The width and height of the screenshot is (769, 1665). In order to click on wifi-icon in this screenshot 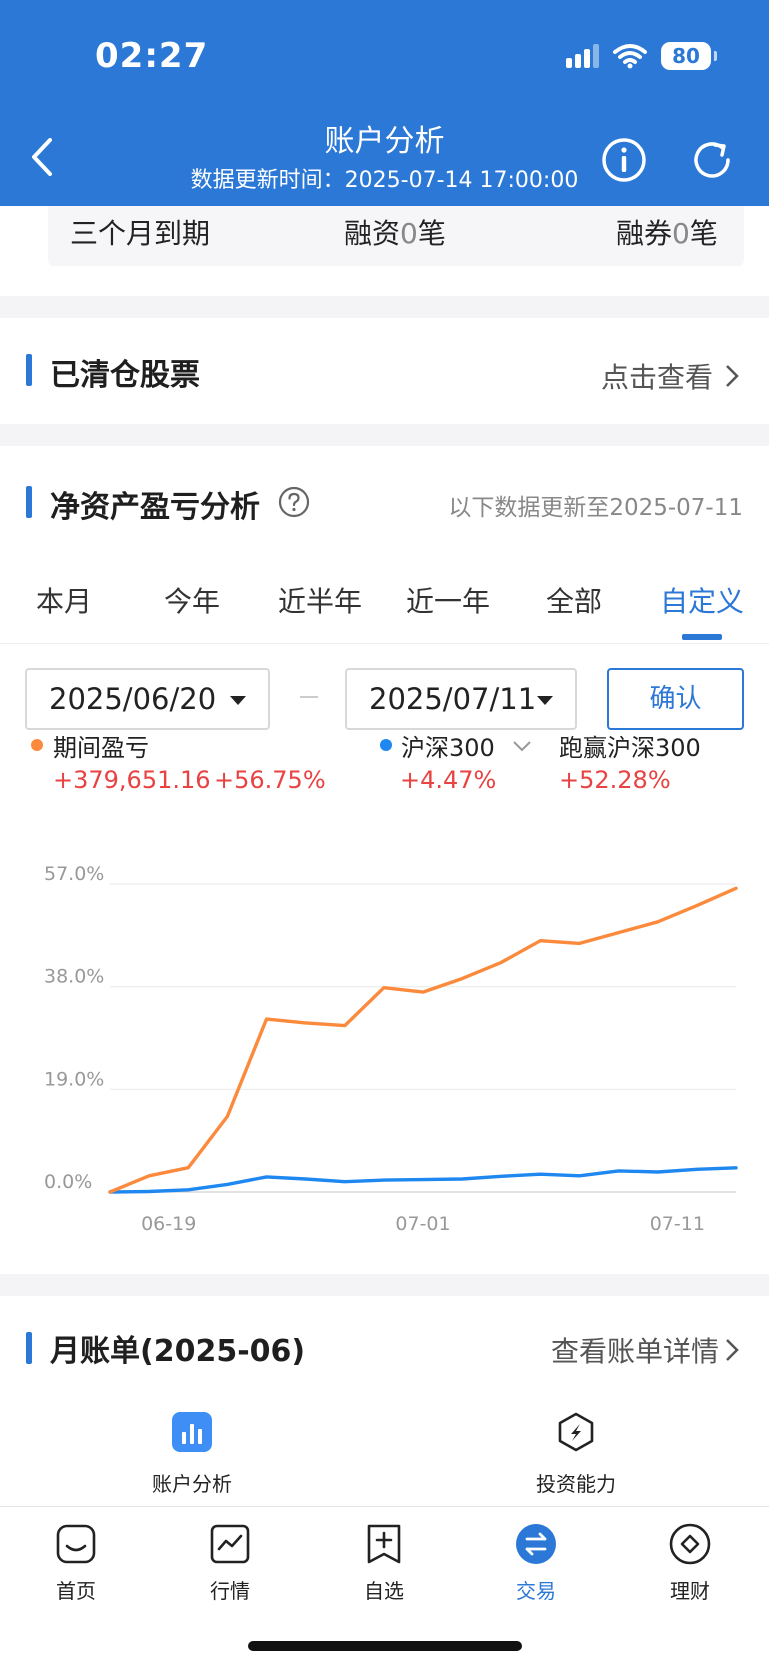, I will do `click(630, 56)`.